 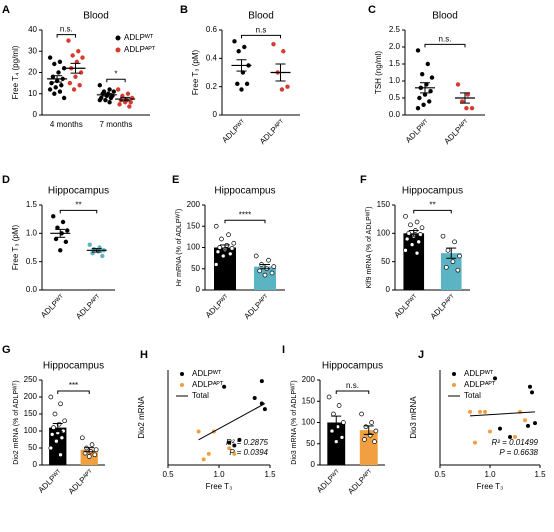 What do you see at coordinates (78, 204) in the screenshot?
I see `significance-label: **` at bounding box center [78, 204].